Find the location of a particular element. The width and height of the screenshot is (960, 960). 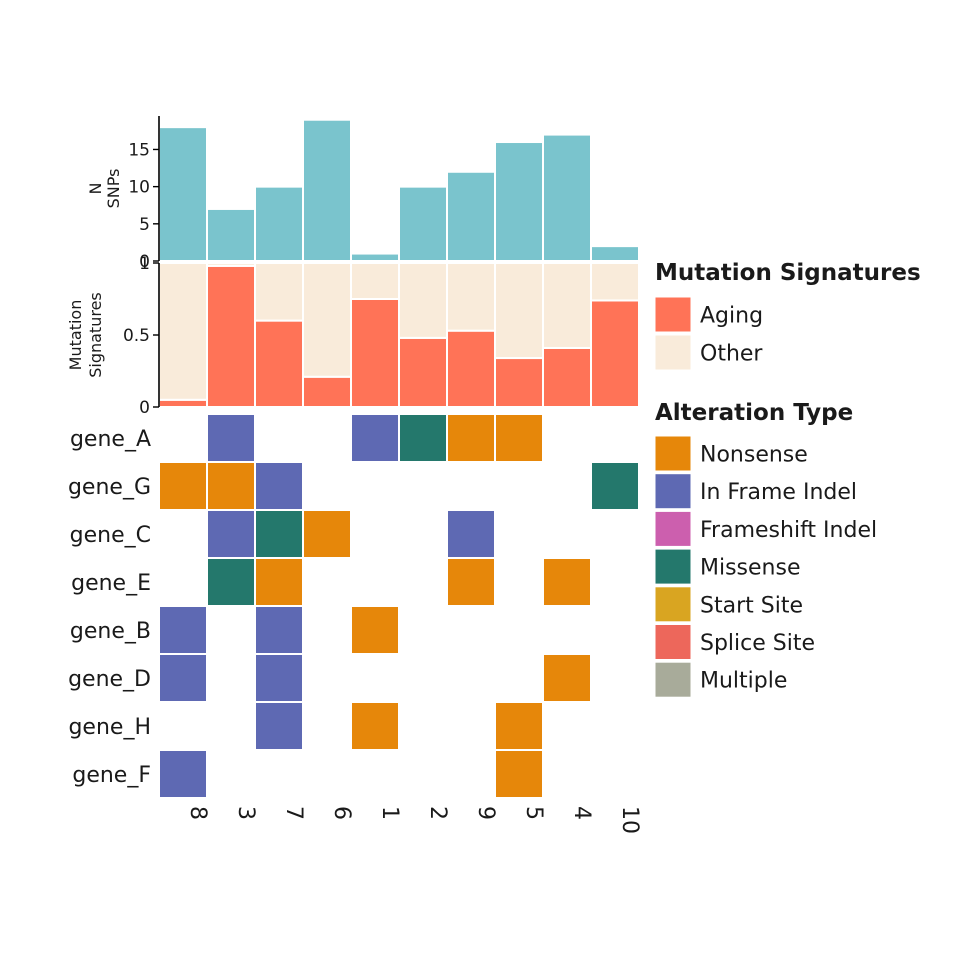

sample-label-2: 2 is located at coordinates (437, 813).